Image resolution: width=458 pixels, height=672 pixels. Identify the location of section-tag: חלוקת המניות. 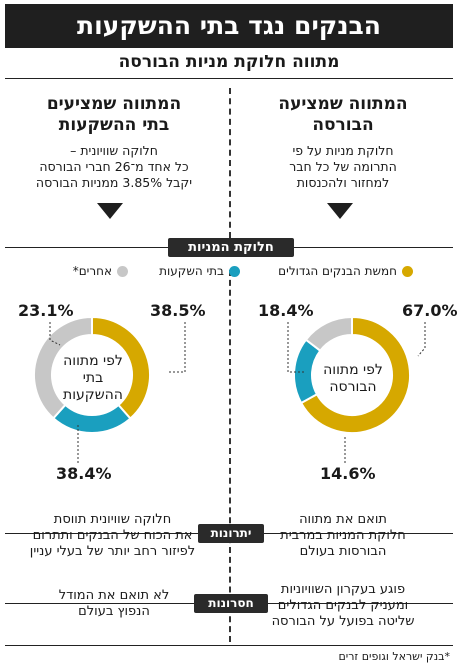
(231, 247).